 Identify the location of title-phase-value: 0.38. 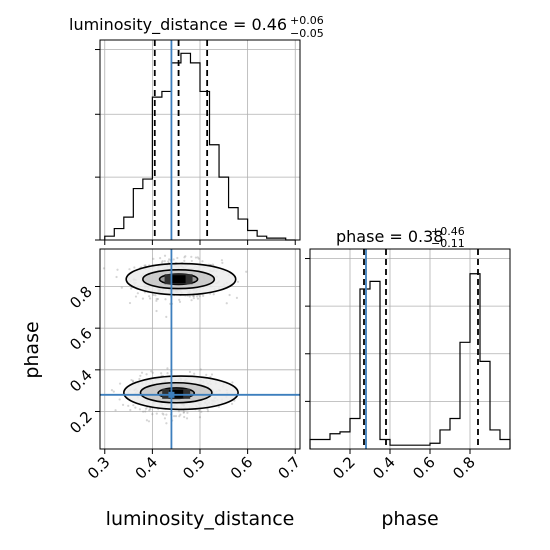
(426, 236).